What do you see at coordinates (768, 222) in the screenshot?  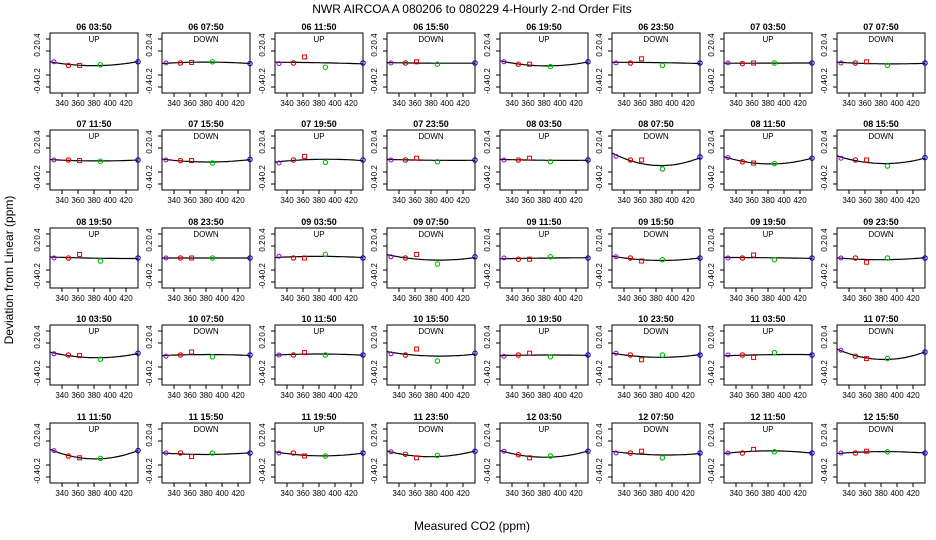 I see `panel-label: 09 19:50` at bounding box center [768, 222].